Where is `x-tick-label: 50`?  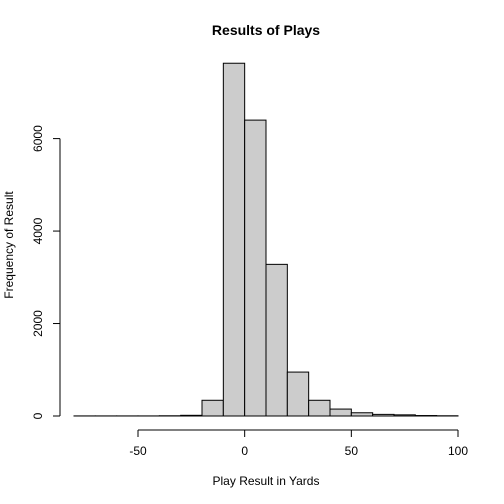
x-tick-label: 50 is located at coordinates (352, 451).